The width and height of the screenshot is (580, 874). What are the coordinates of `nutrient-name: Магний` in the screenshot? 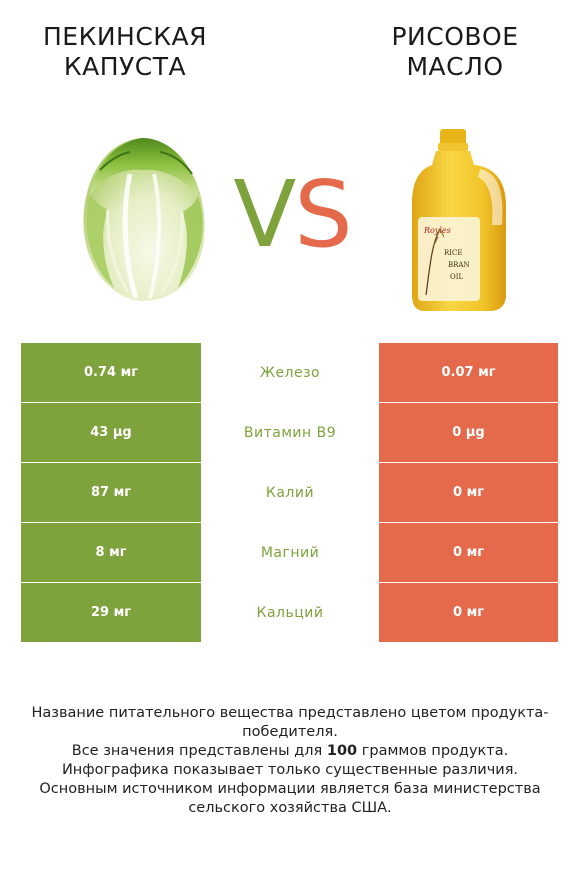 It's located at (290, 552).